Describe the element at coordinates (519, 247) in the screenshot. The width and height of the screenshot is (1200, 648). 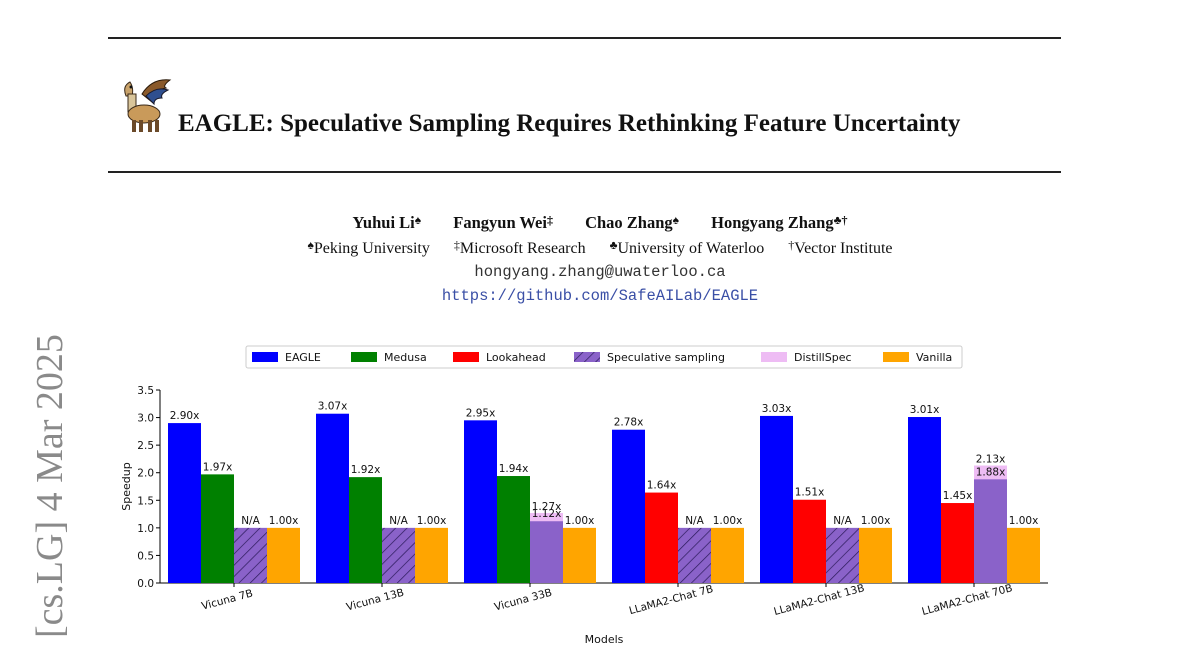
I see `affiliation: ‡Microsoft Research` at that location.